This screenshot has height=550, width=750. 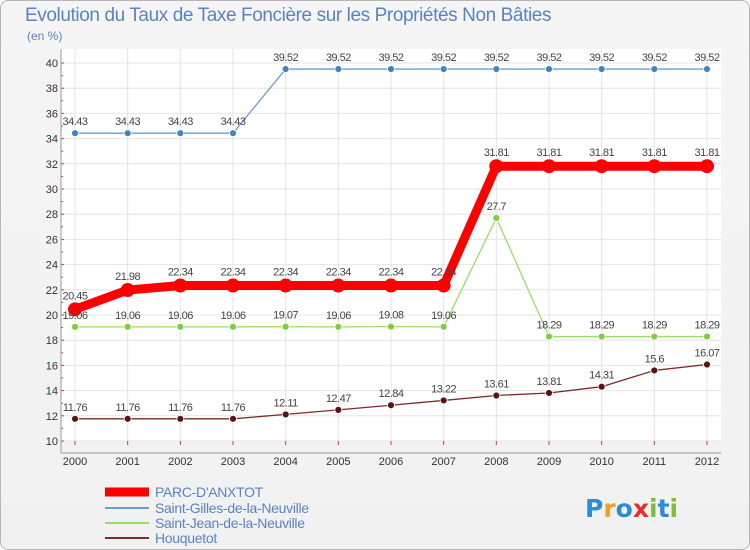 What do you see at coordinates (52, 316) in the screenshot?
I see `y-tick-label: 20` at bounding box center [52, 316].